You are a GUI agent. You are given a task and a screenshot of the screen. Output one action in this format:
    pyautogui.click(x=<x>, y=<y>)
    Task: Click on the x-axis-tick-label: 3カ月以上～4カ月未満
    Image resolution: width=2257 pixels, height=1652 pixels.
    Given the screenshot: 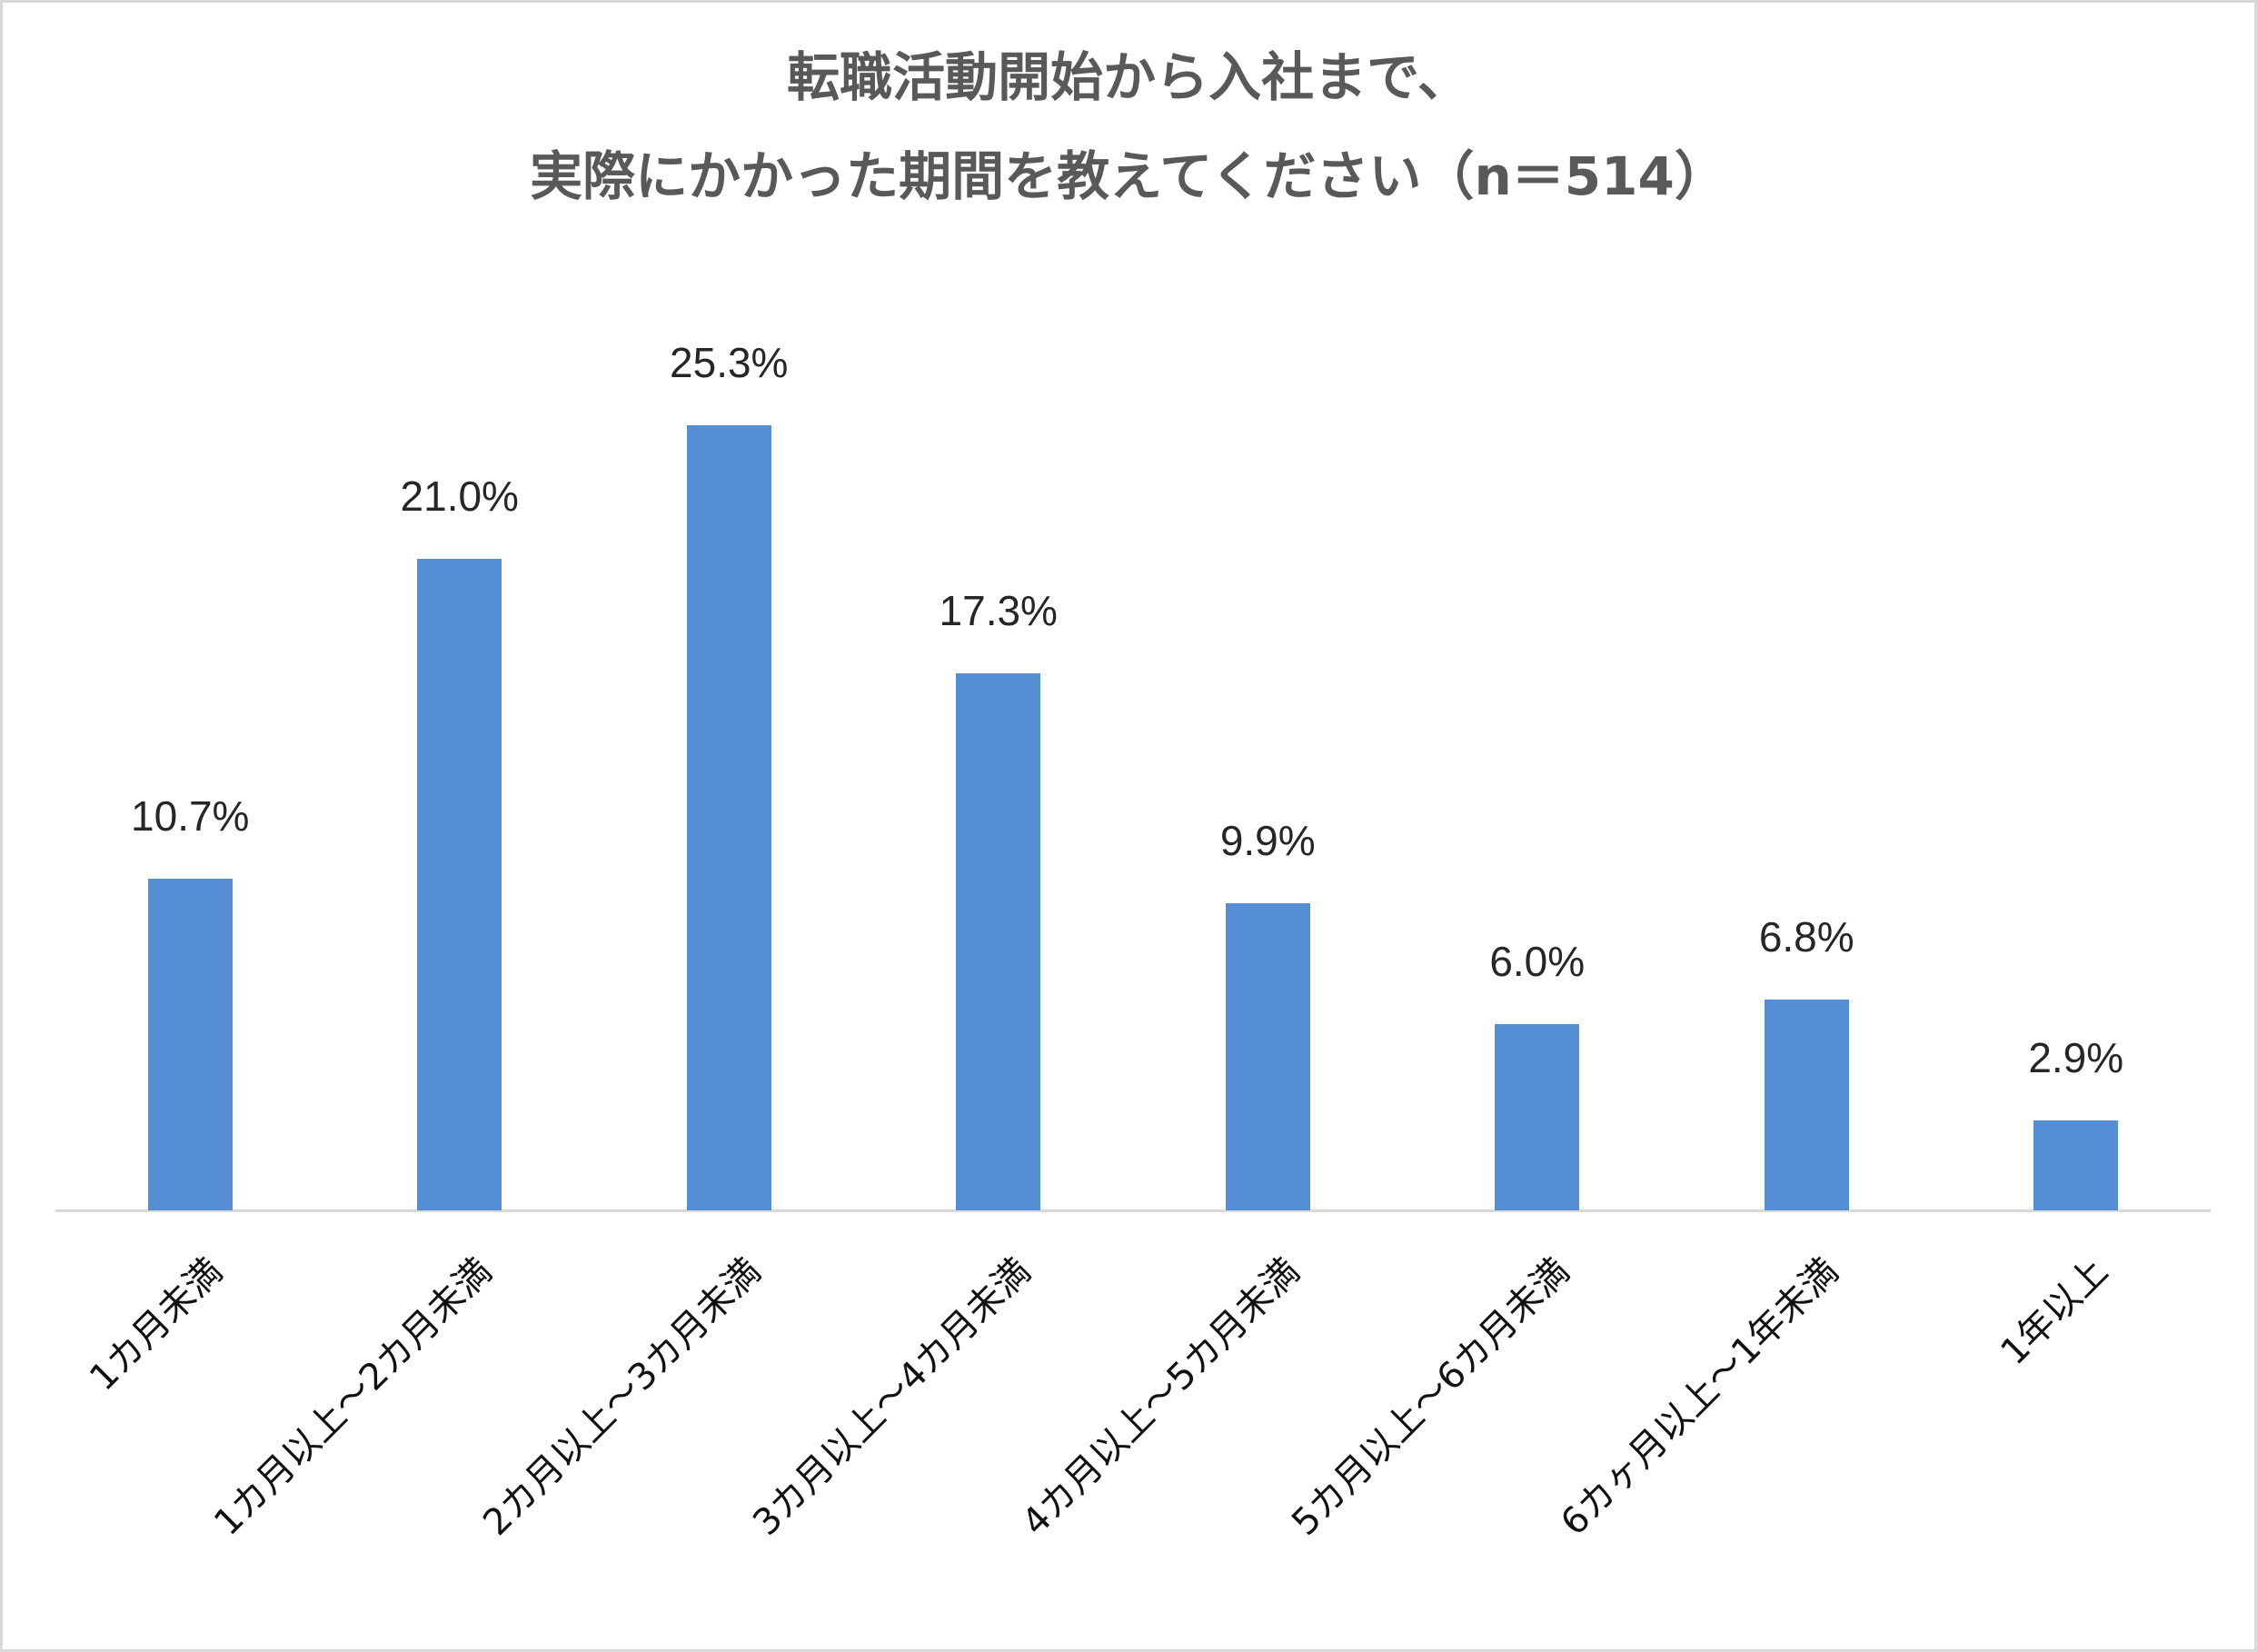 What is the action you would take?
    pyautogui.click(x=892, y=1396)
    